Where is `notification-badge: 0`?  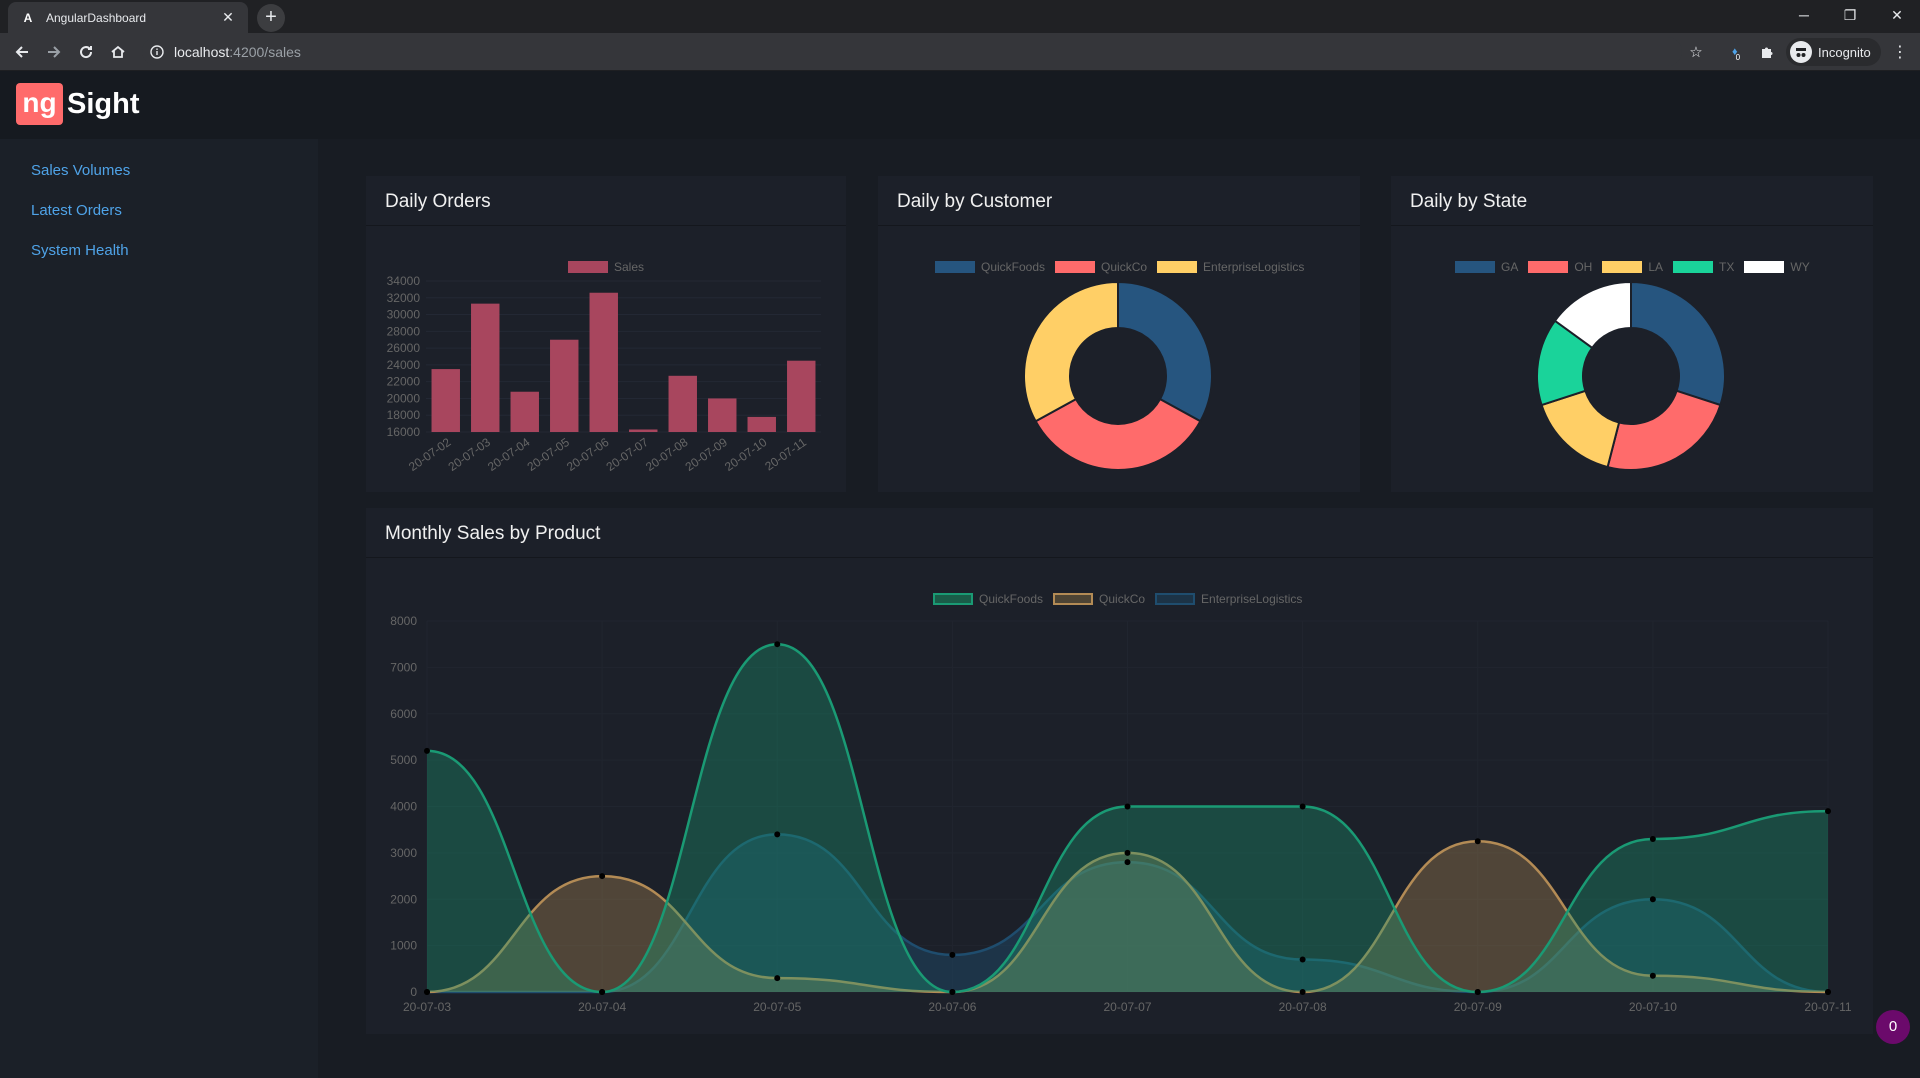 notification-badge: 0 is located at coordinates (1893, 1027).